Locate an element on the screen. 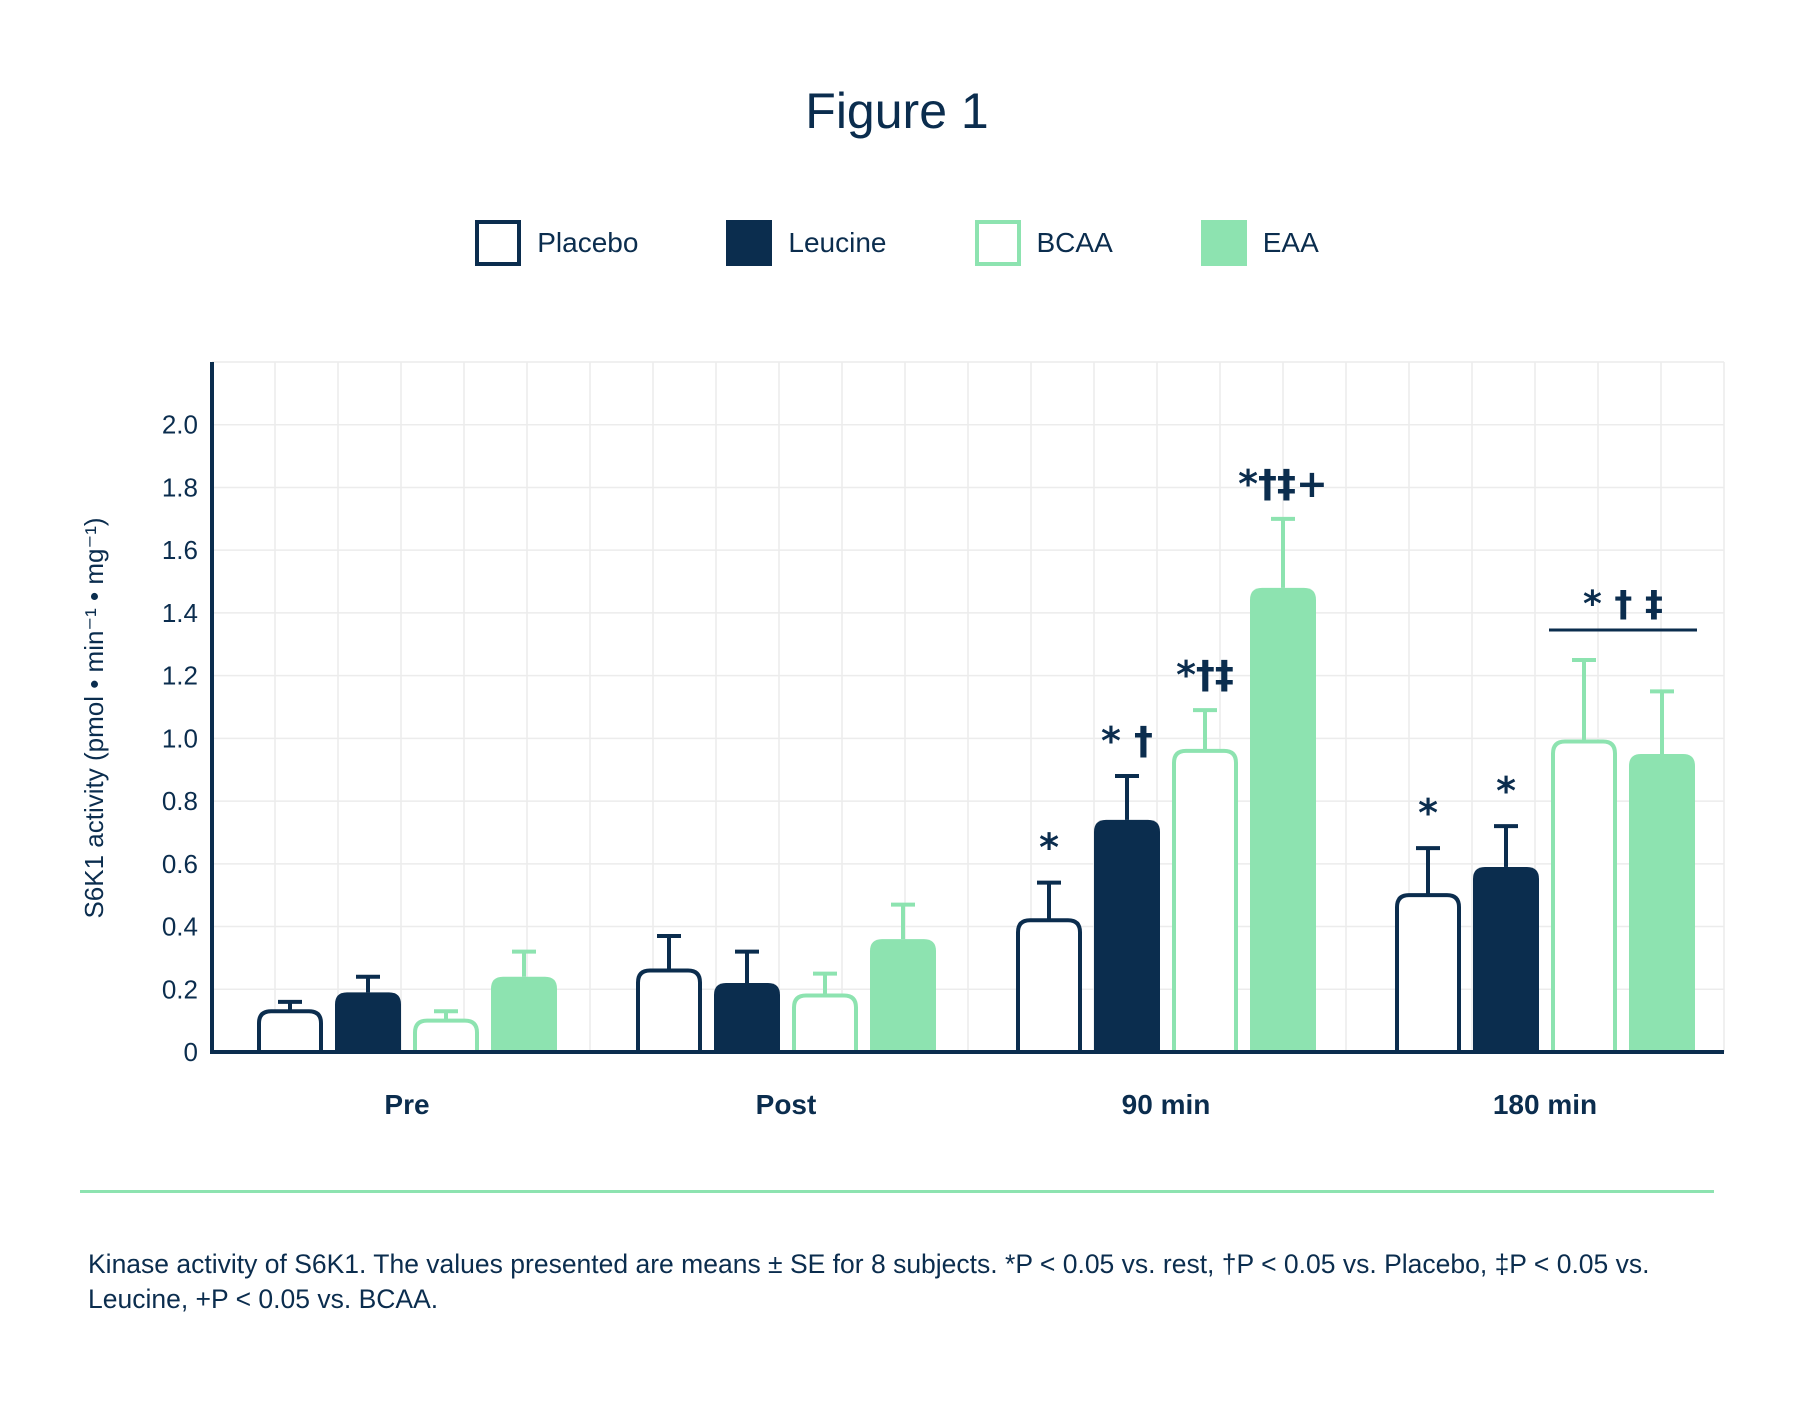 The image size is (1794, 1410). significance-marker: * † is located at coordinates (1127, 741).